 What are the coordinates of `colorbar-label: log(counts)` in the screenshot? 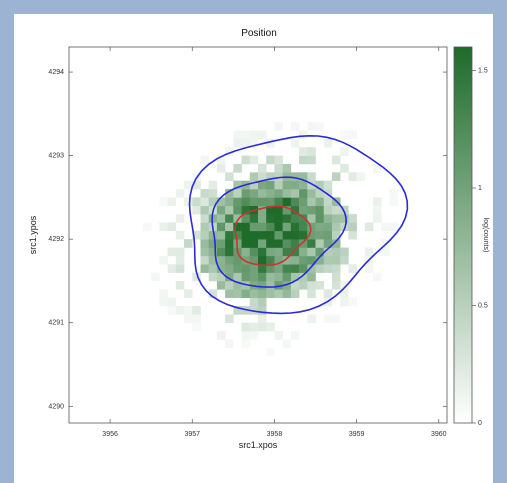 It's located at (485, 235).